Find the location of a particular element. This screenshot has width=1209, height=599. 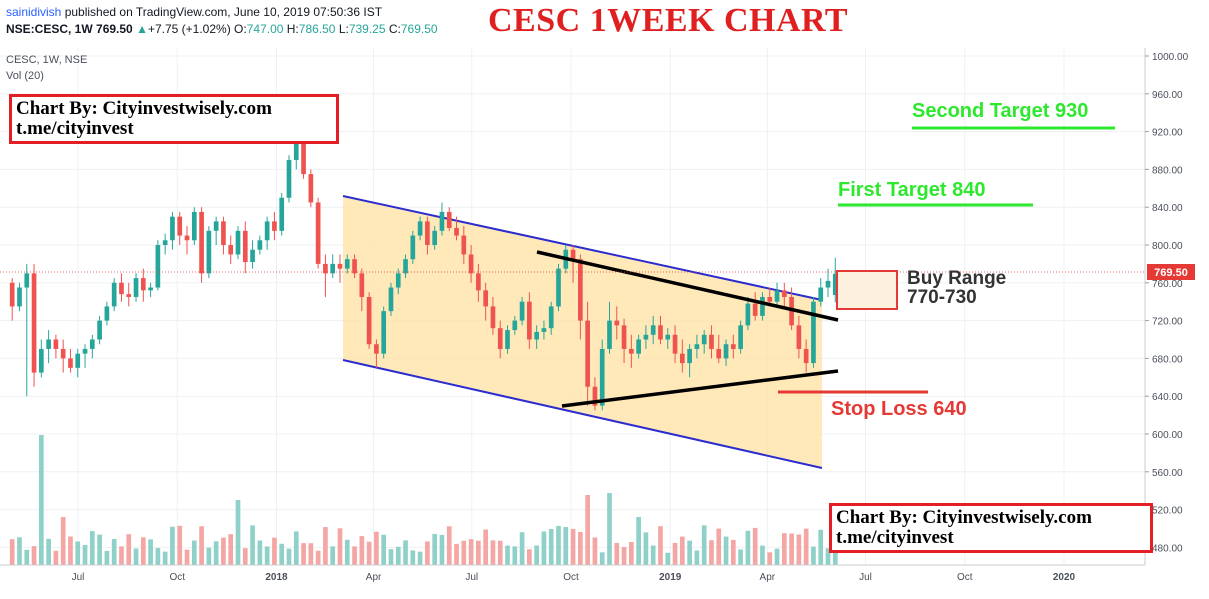

time-tick-label: 2020 is located at coordinates (1064, 577).